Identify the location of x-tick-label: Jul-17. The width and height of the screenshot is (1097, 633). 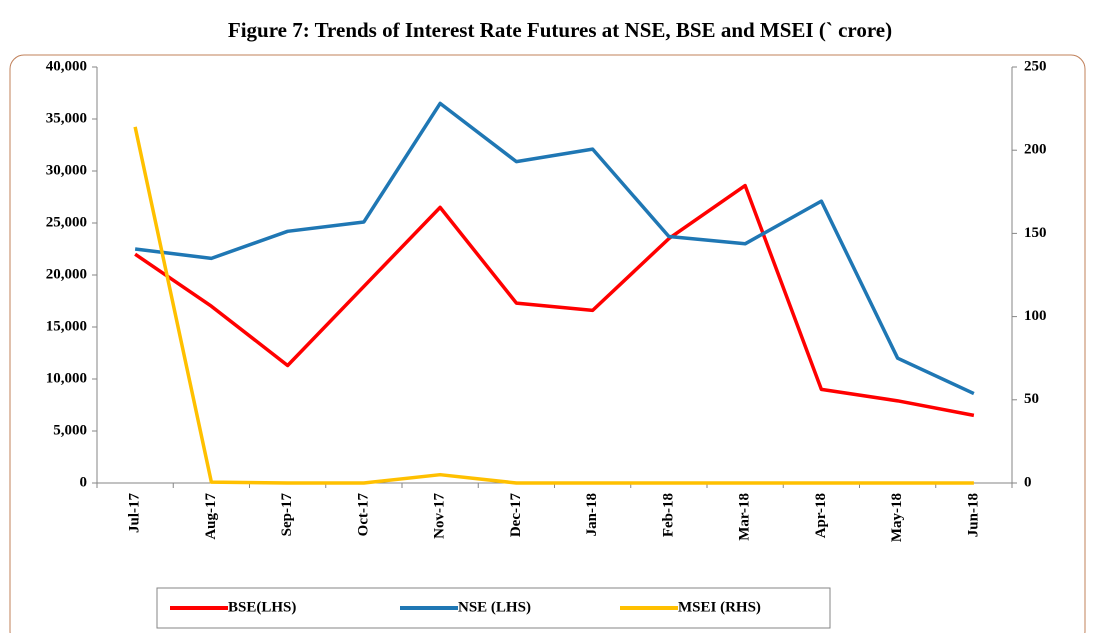
(135, 513).